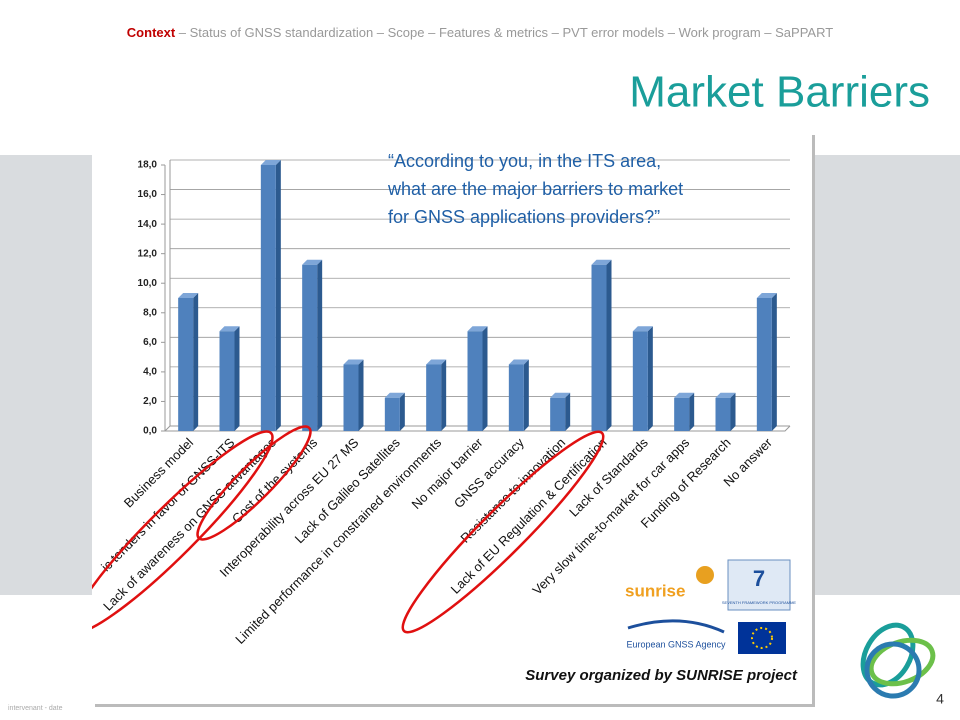 This screenshot has height=720, width=960. Describe the element at coordinates (148, 224) in the screenshot. I see `y-tick-label: 14,0` at that location.